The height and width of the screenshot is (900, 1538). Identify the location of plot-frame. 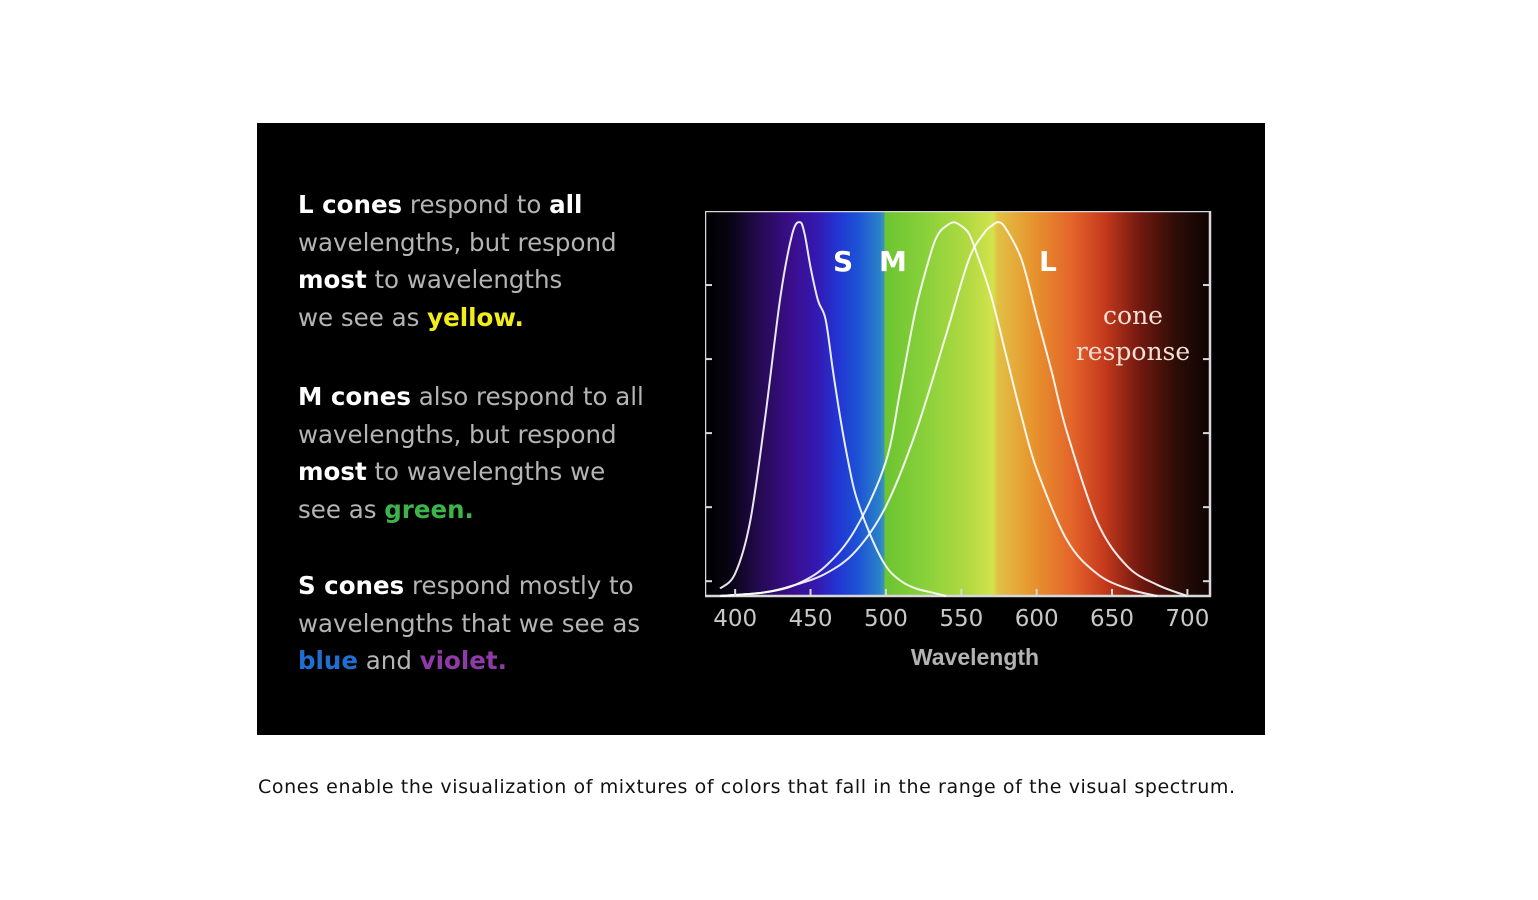
(958, 404).